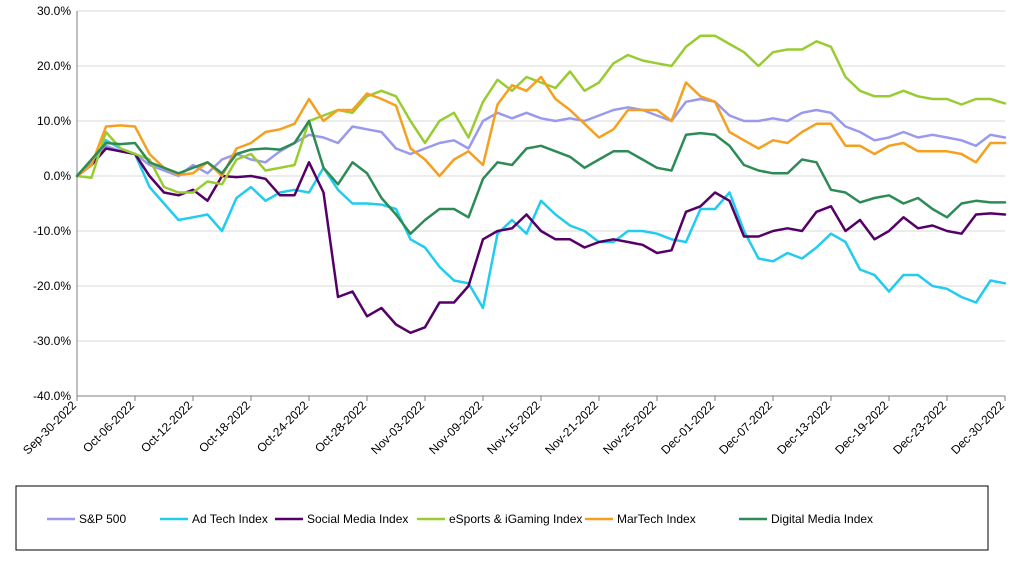 The width and height of the screenshot is (1024, 565). What do you see at coordinates (515, 519) in the screenshot?
I see `legend-label: eSports & iGaming Index` at bounding box center [515, 519].